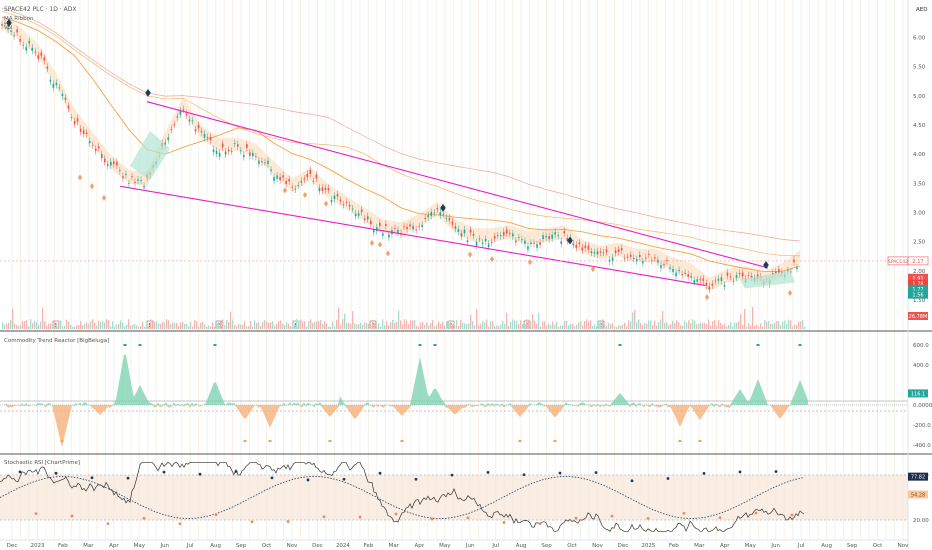  Describe the element at coordinates (918, 277) in the screenshot. I see `price-badge: 1.91` at that location.